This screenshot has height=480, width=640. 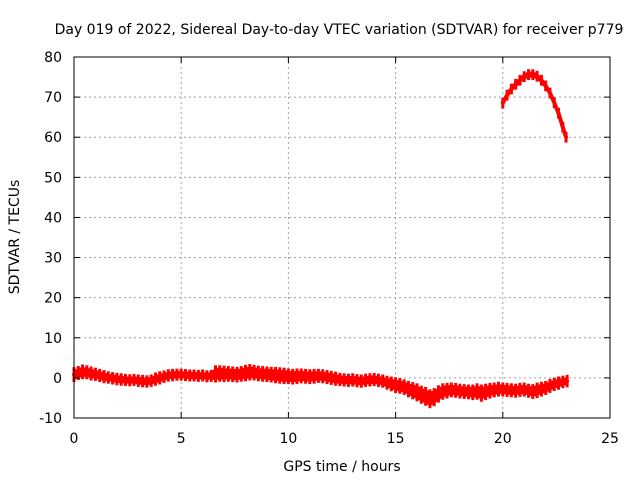 What do you see at coordinates (396, 439) in the screenshot?
I see `x-tick-label: 15` at bounding box center [396, 439].